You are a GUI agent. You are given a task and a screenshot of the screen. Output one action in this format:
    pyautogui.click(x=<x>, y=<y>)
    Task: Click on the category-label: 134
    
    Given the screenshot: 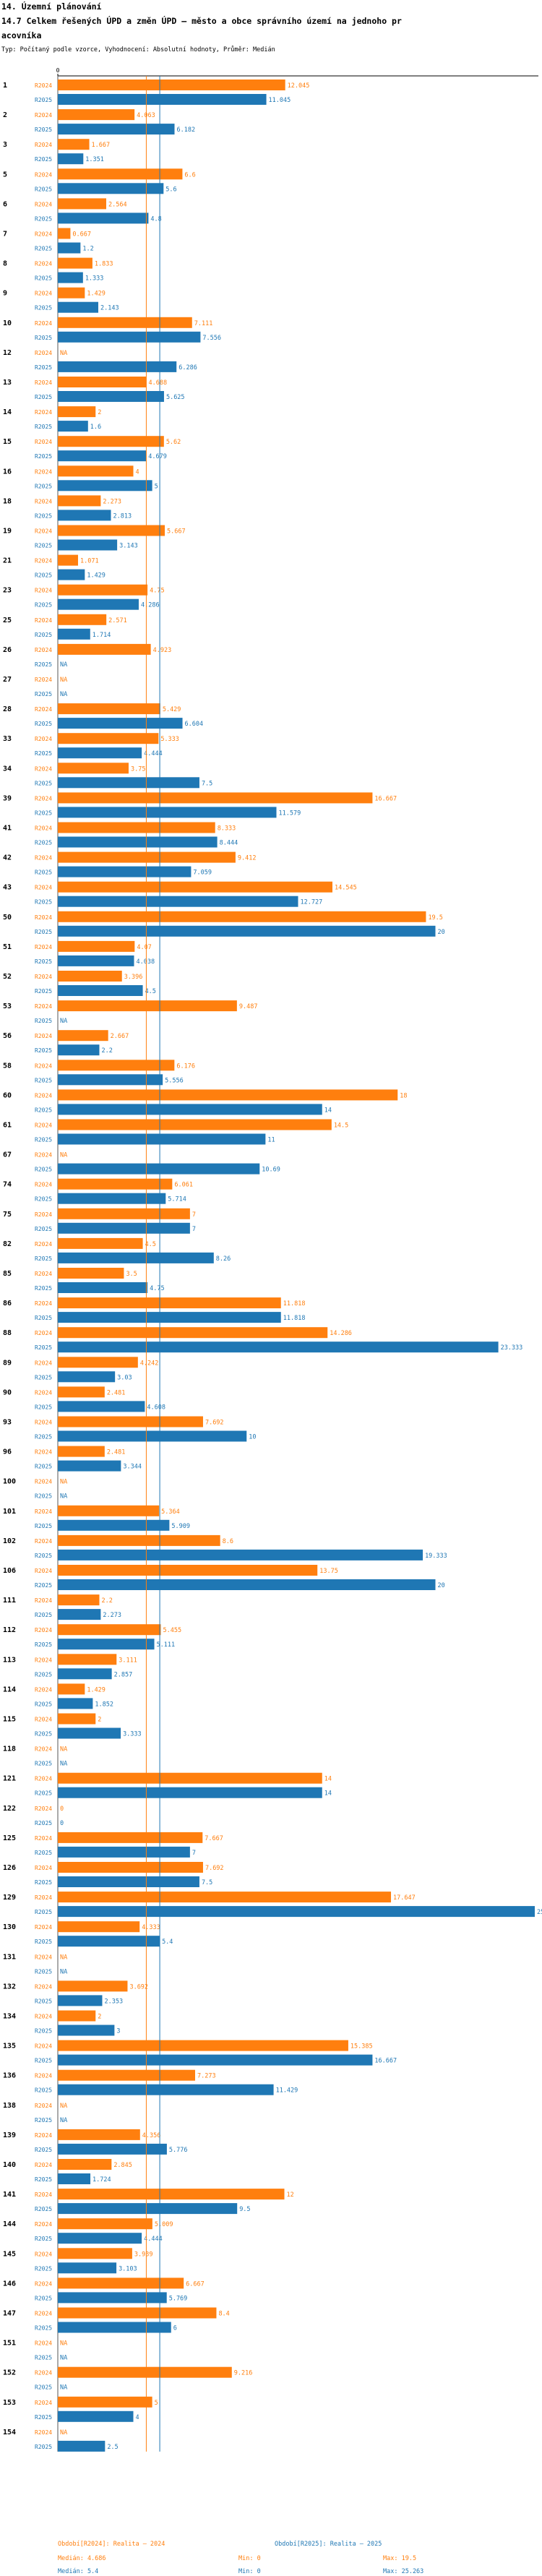 What is the action you would take?
    pyautogui.click(x=9, y=2017)
    